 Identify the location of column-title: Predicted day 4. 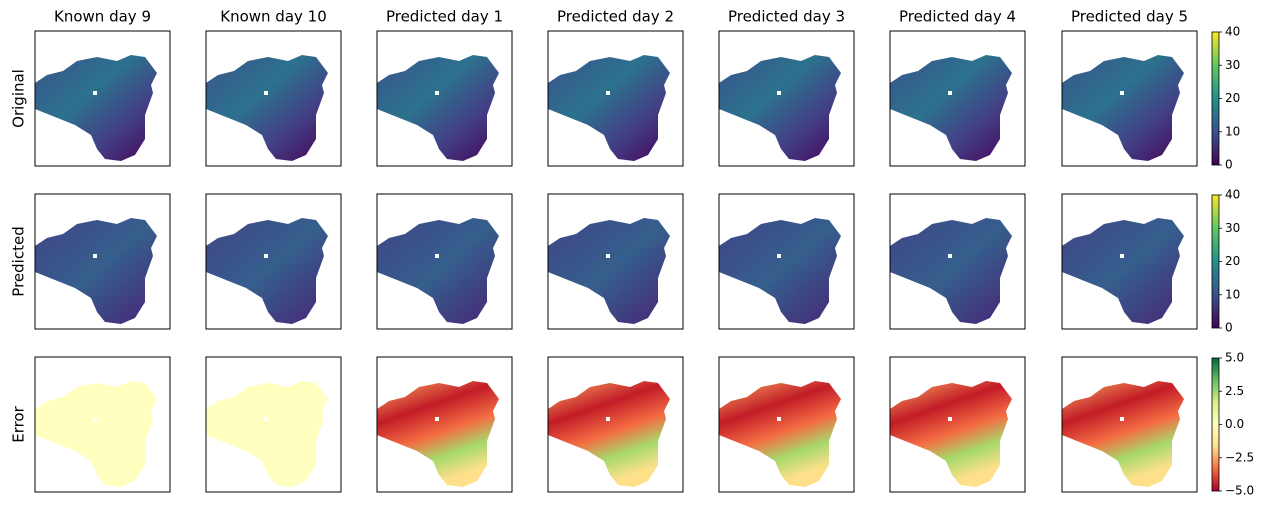
(957, 17).